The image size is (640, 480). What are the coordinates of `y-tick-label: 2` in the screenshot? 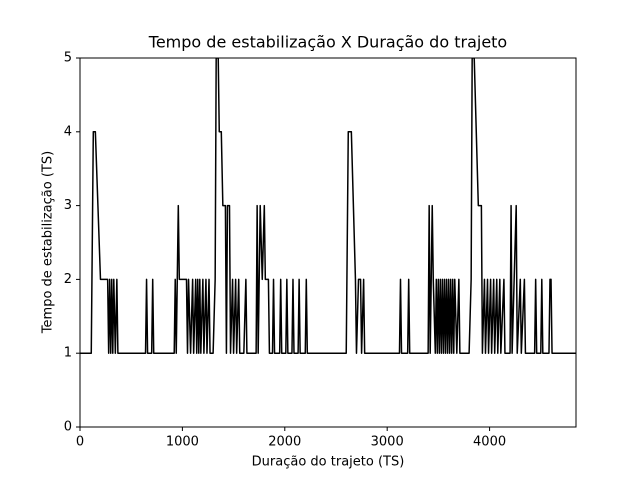 It's located at (68, 279).